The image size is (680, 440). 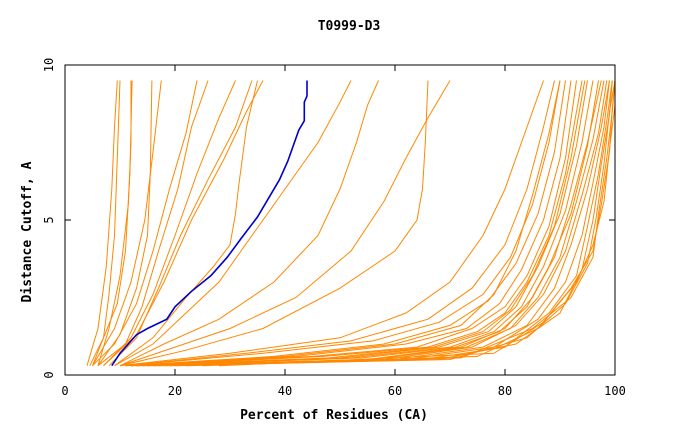 What do you see at coordinates (395, 391) in the screenshot?
I see `x-tick-label-60: 60` at bounding box center [395, 391].